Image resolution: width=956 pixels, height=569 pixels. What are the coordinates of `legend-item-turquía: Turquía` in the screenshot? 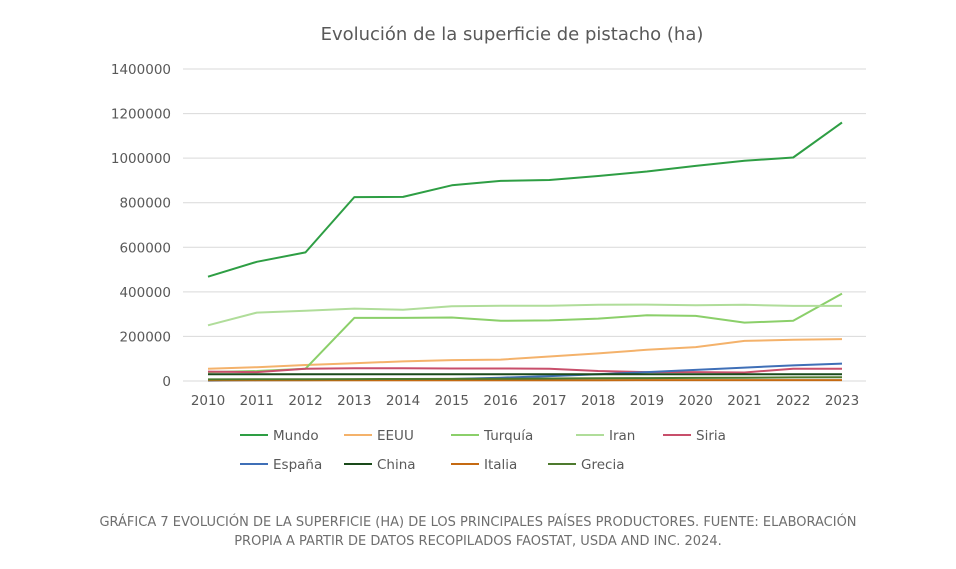 It's located at (492, 436).